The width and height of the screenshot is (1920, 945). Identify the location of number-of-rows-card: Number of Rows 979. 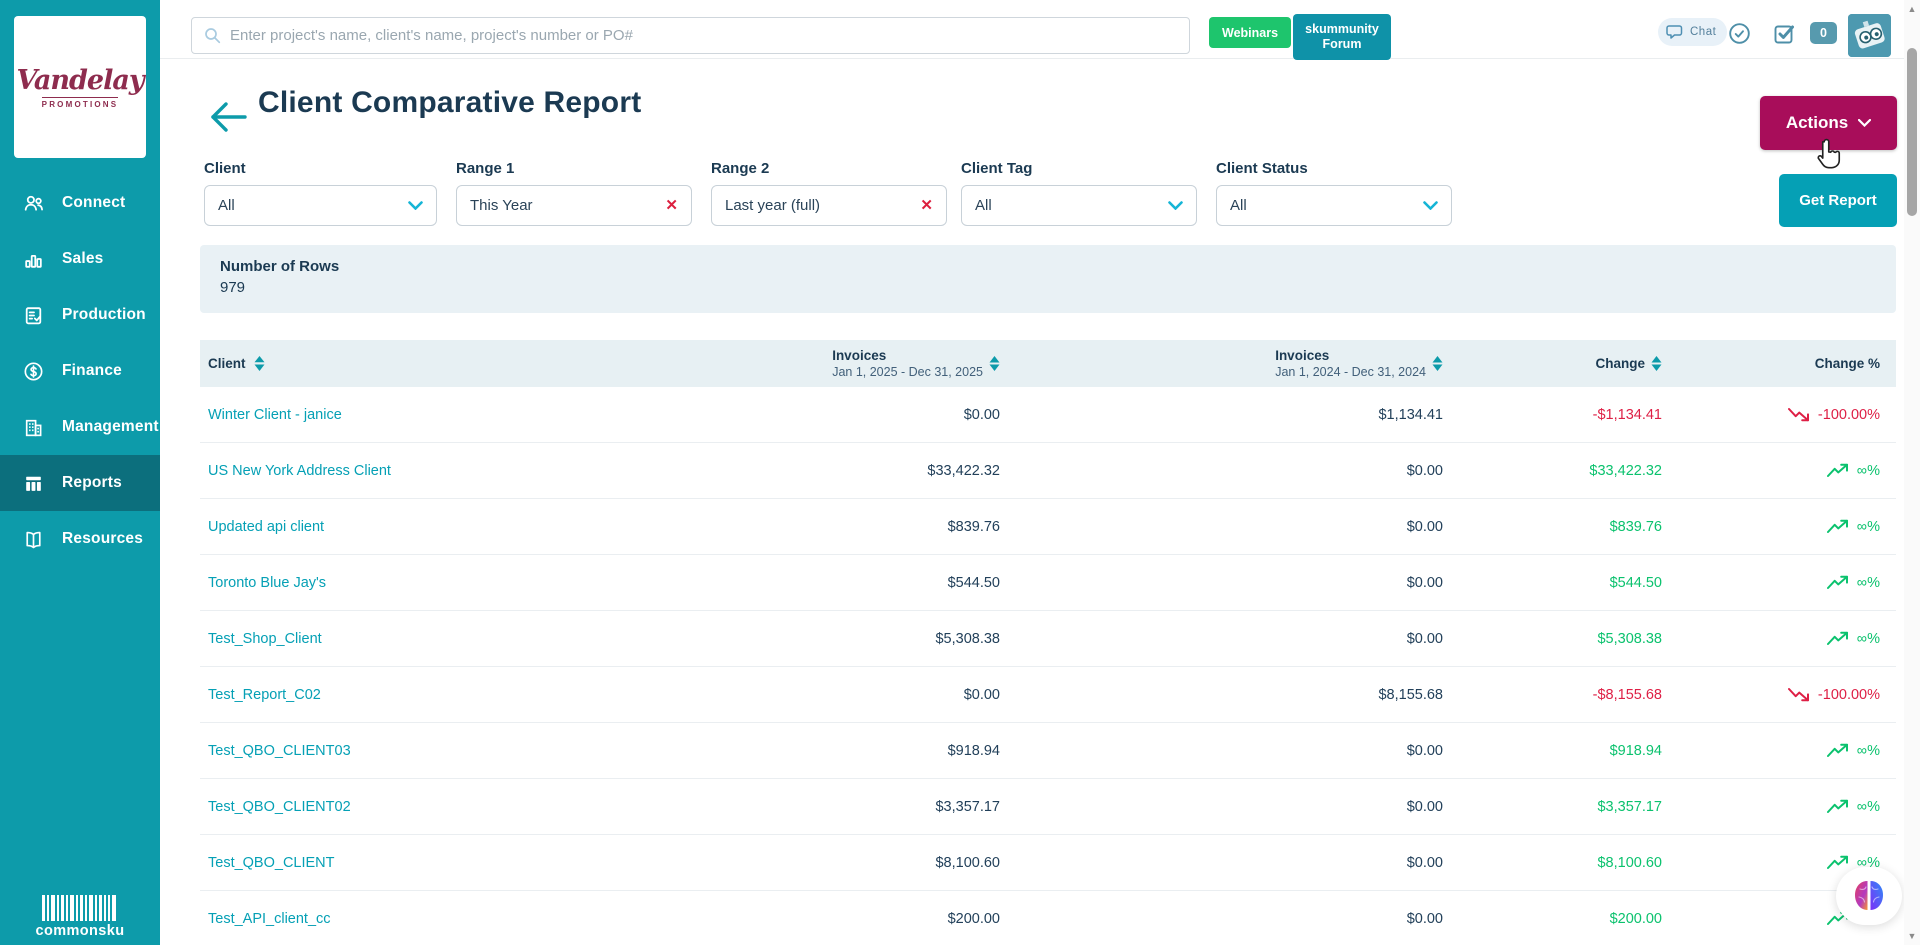
(1048, 279).